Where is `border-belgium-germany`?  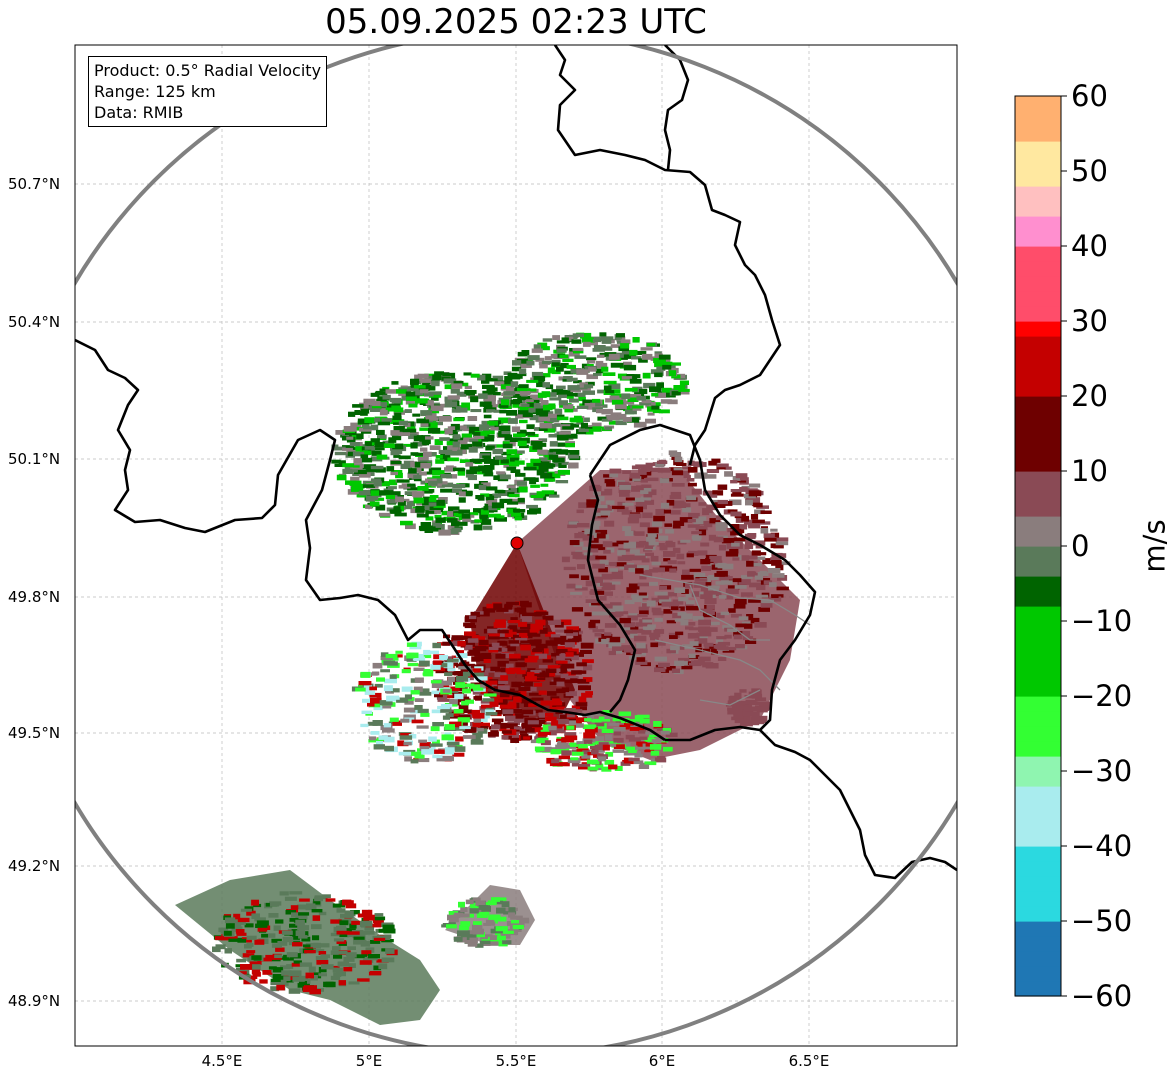
border-belgium-germany is located at coordinates (667, 255).